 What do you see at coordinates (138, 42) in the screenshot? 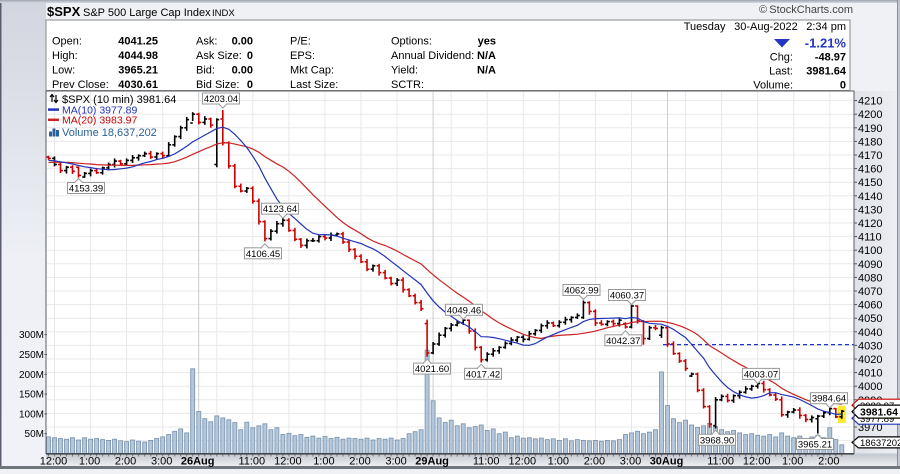
I see `svg-text: 4041.25` at bounding box center [138, 42].